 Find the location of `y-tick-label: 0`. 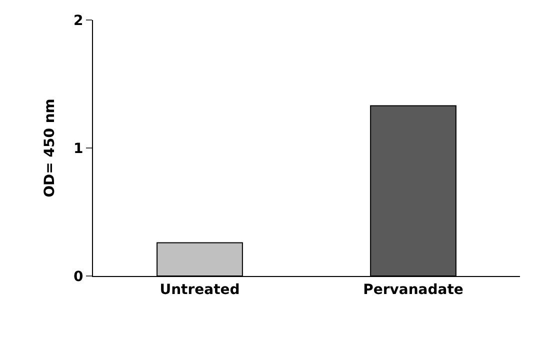

y-tick-label: 0 is located at coordinates (78, 276).